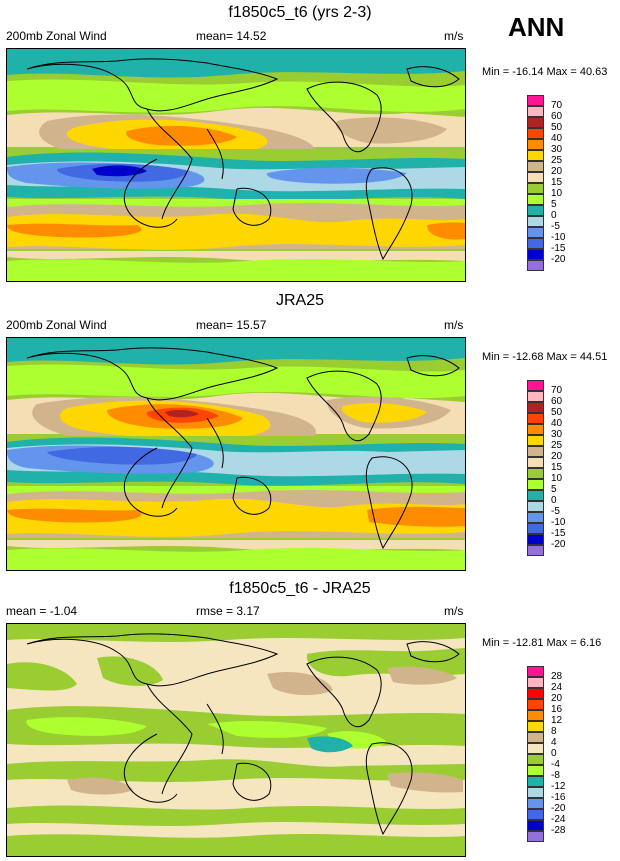 This screenshot has width=620, height=861. I want to click on panel-2-field-label: 200mb Zonal Wind, so click(56, 325).